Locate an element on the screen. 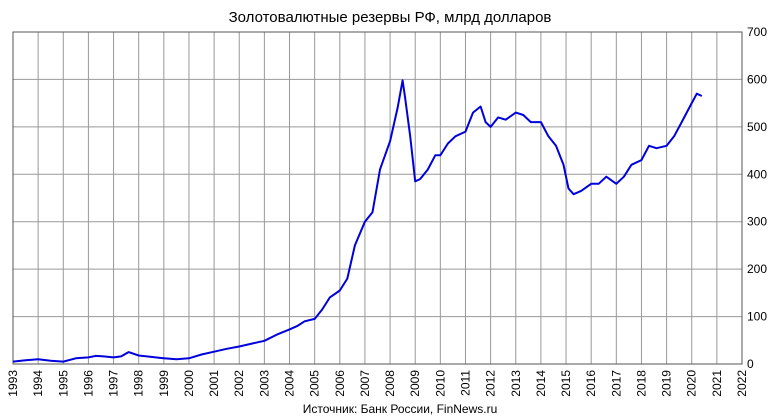  x-tick-label: 2018 is located at coordinates (641, 383).